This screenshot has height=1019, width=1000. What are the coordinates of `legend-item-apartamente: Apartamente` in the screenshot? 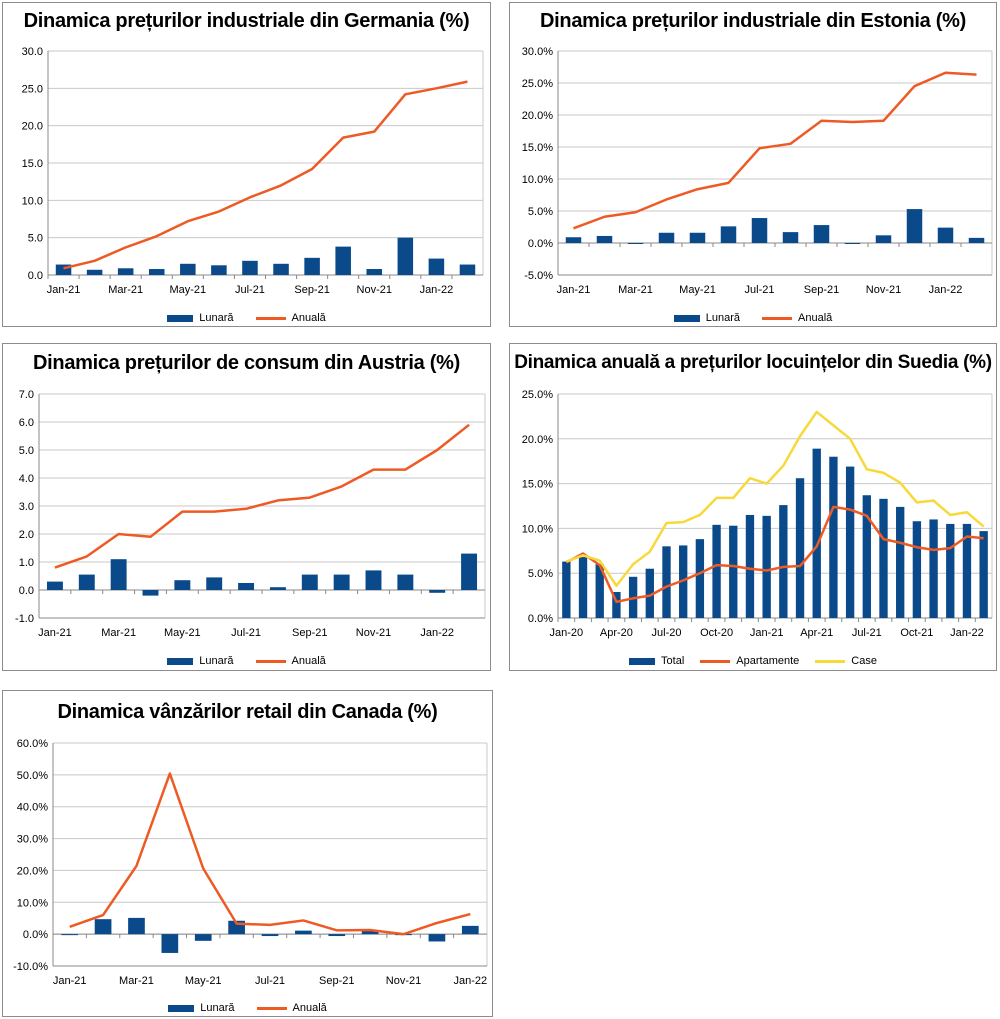 It's located at (749, 661).